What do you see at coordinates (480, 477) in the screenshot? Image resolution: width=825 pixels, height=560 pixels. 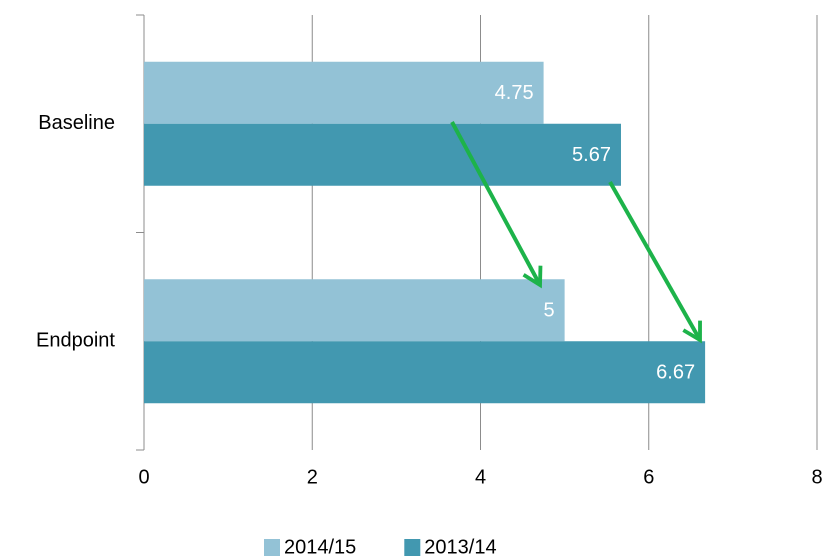 I see `x-tick-label: 4` at bounding box center [480, 477].